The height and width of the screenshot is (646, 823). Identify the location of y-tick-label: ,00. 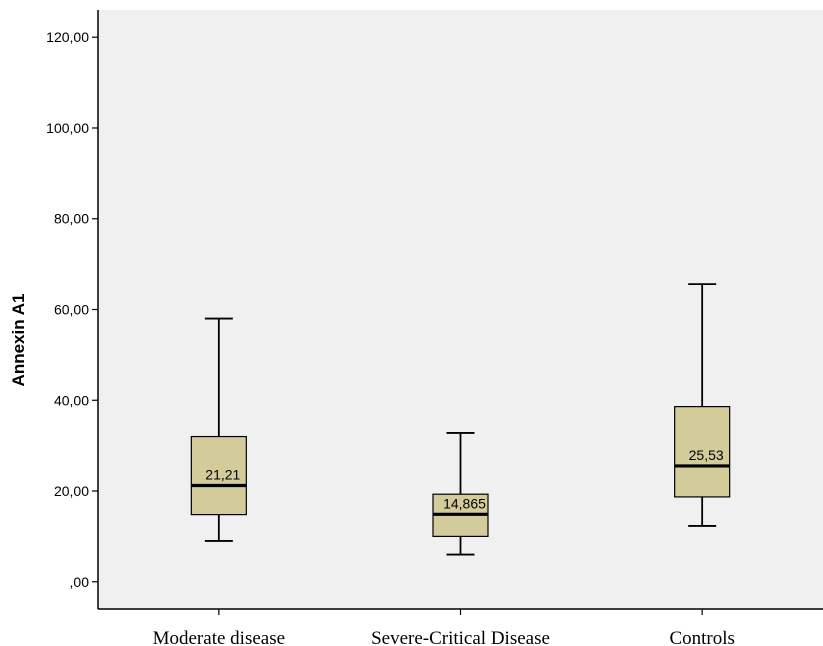
(80, 582).